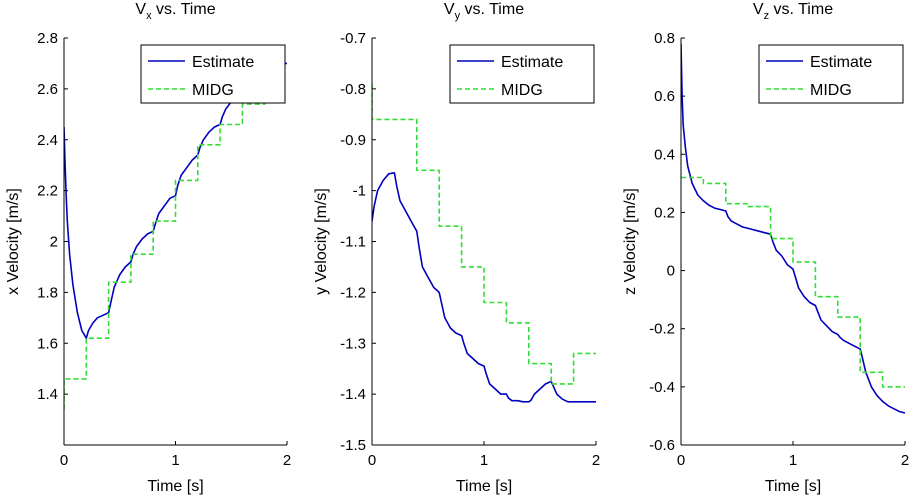 This screenshot has width=913, height=502. I want to click on y-tick-label: 1.8, so click(47, 292).